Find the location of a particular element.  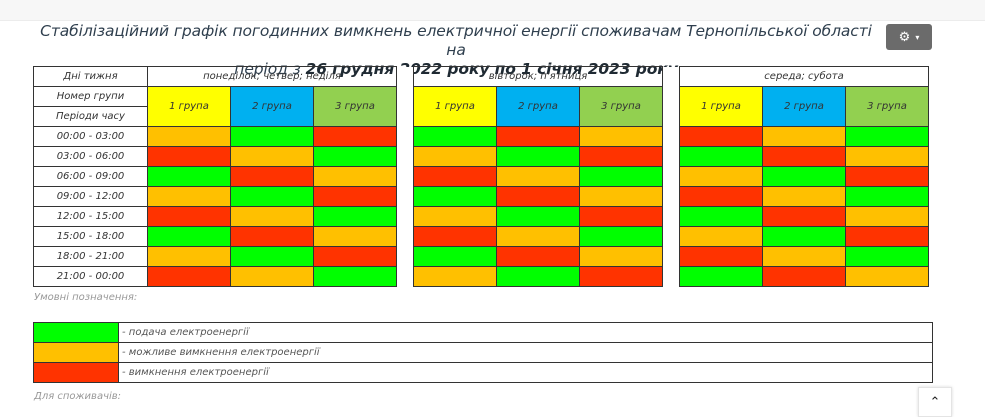

settings-dropdown-button: ⚙ ▾ is located at coordinates (909, 37).